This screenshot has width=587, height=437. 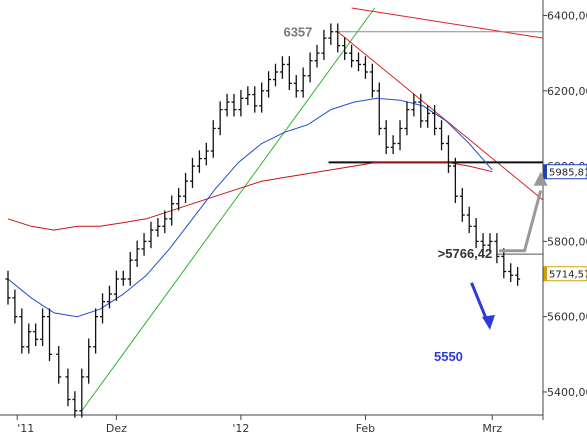 I want to click on y-tick-label: 5800,00, so click(x=567, y=241).